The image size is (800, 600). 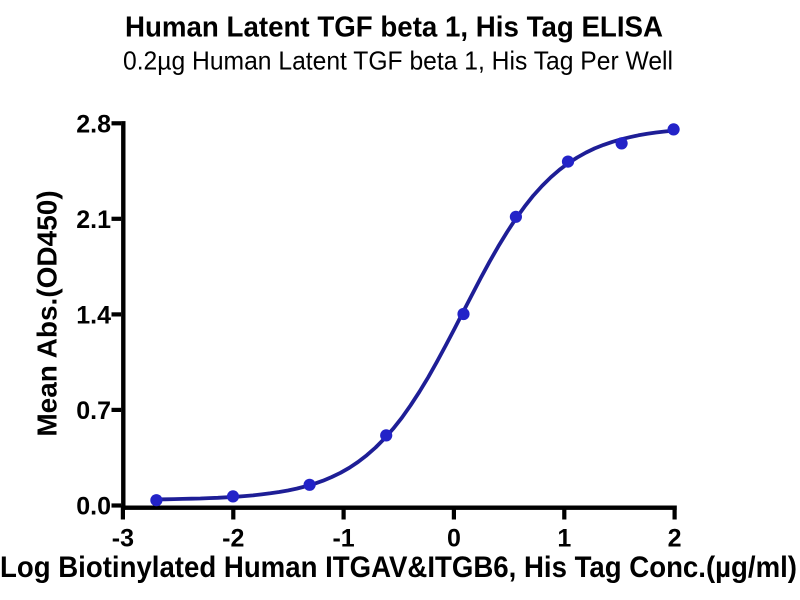 I want to click on svg-text: 2.1, so click(x=93, y=220).